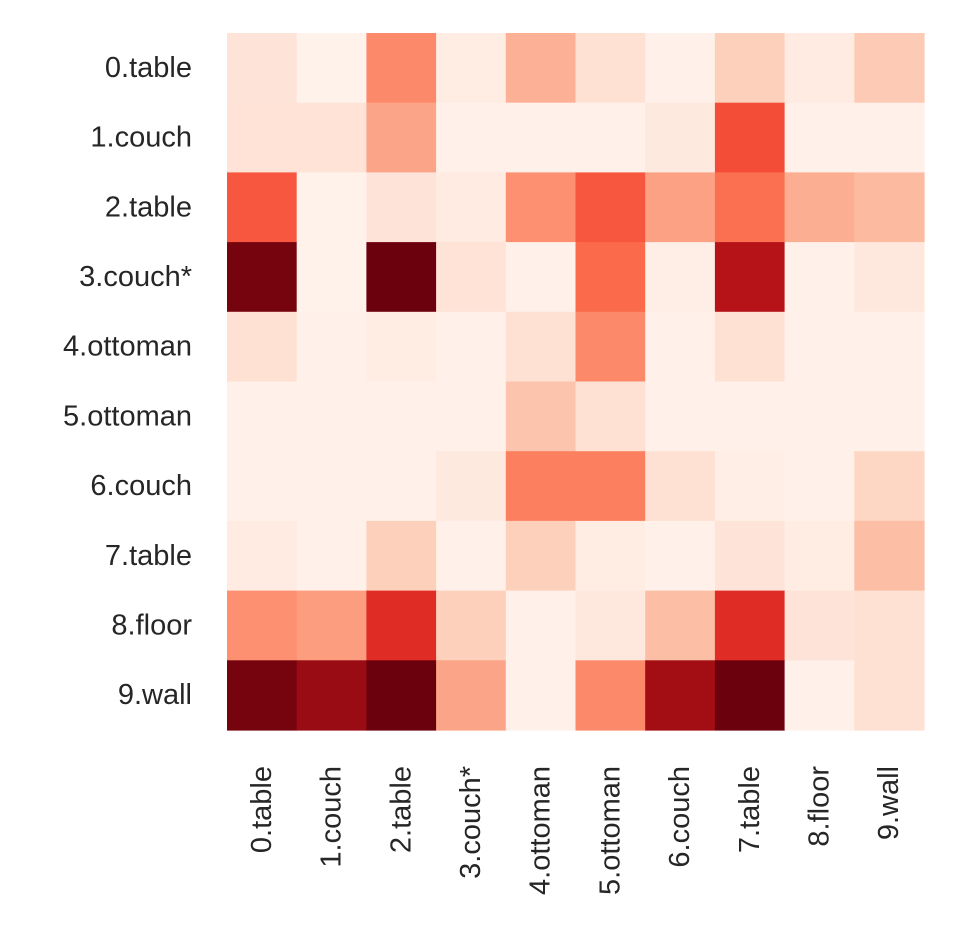 The height and width of the screenshot is (946, 959). I want to click on heatmap-cell-r2-c8, so click(819, 207).